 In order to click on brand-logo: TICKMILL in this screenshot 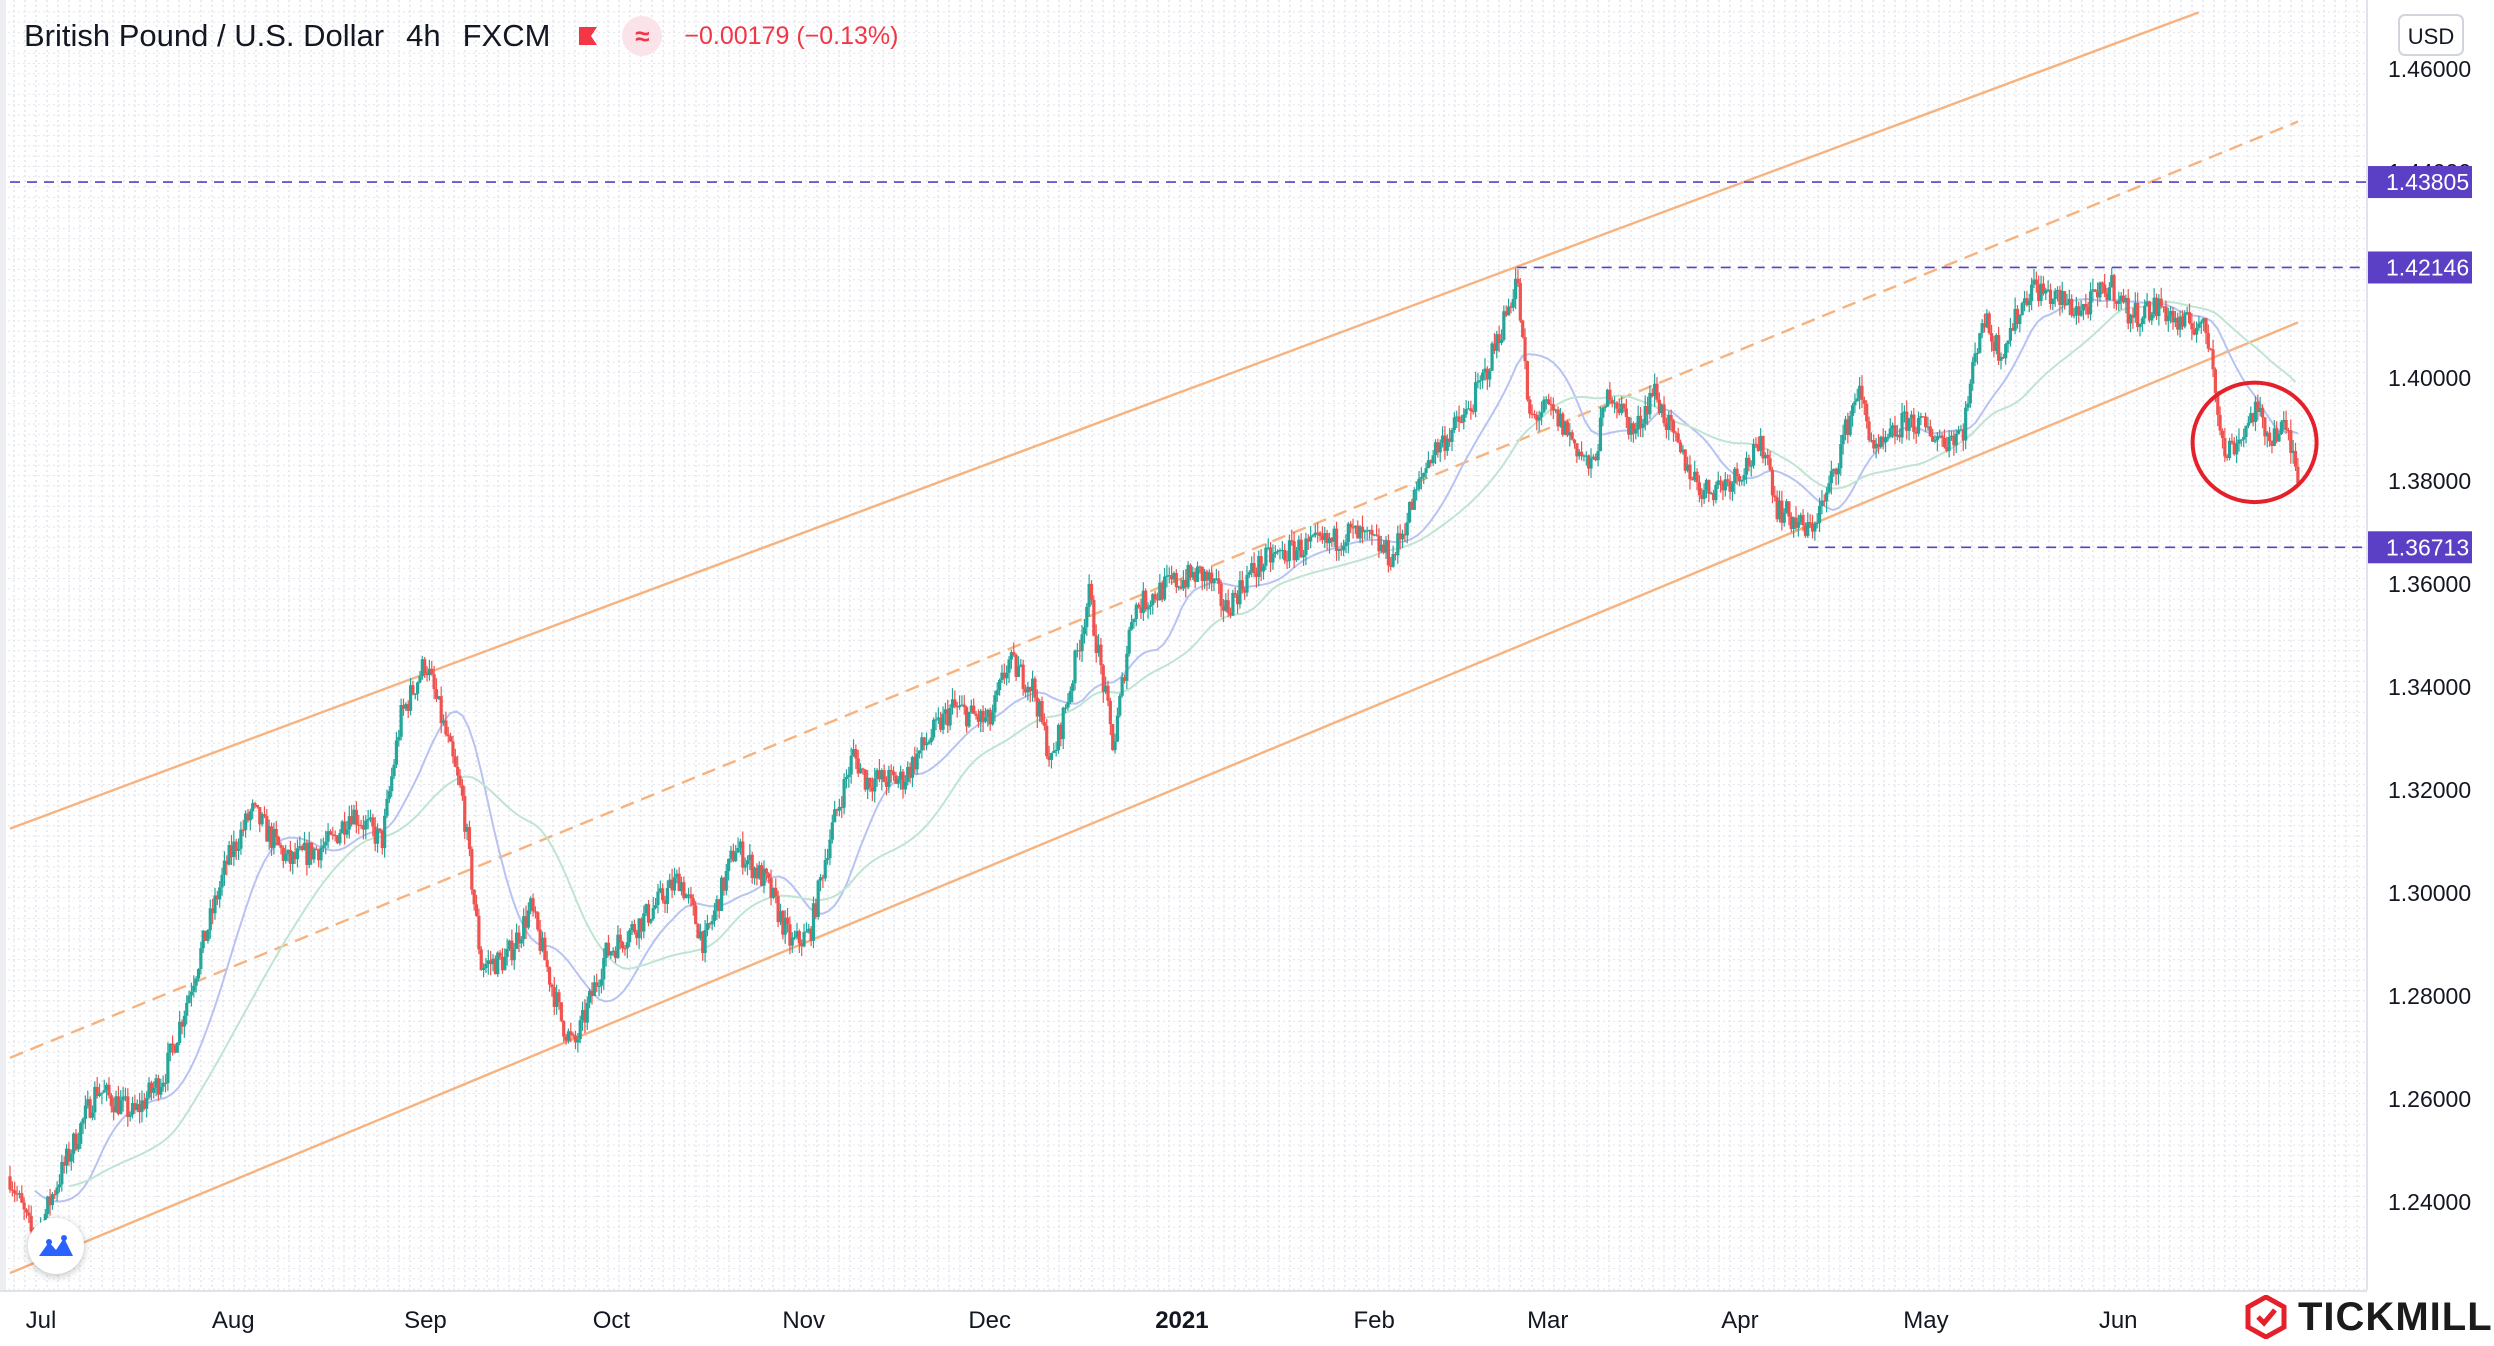, I will do `click(2368, 1317)`.